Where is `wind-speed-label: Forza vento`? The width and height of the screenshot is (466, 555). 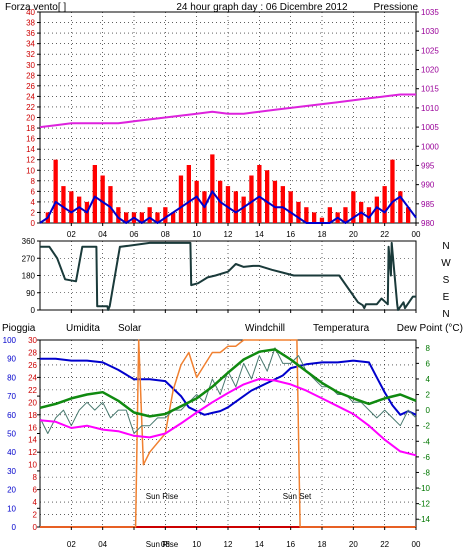
wind-speed-label: Forza vento is located at coordinates (31, 7).